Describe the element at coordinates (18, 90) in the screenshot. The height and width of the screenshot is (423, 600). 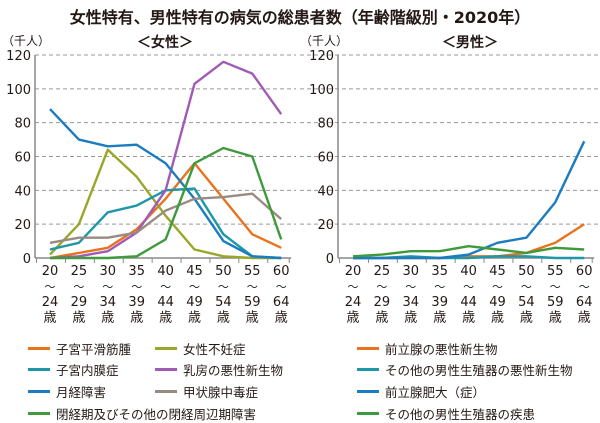
I see `y-tick-label: 100` at that location.